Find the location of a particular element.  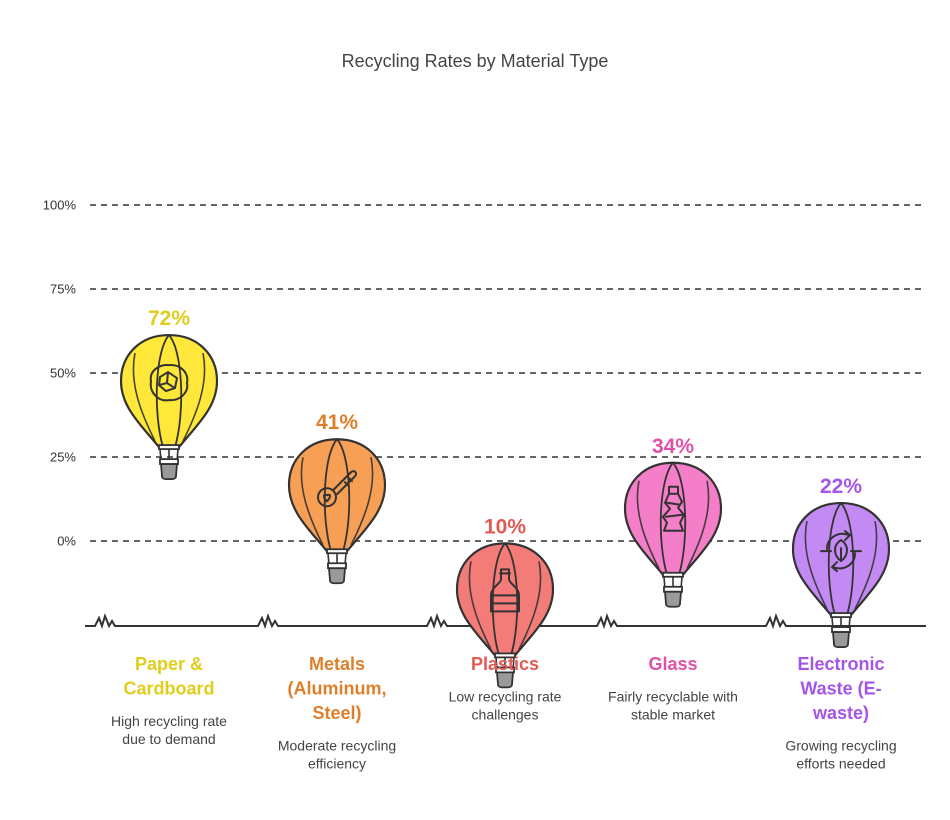

category-name: (Aluminum, is located at coordinates (337, 689).